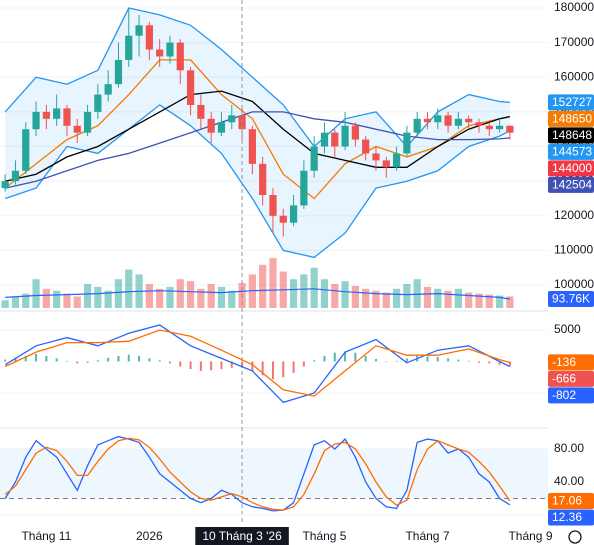 The width and height of the screenshot is (594, 545). What do you see at coordinates (564, 379) in the screenshot?
I see `price-tag-label: -666` at bounding box center [564, 379].